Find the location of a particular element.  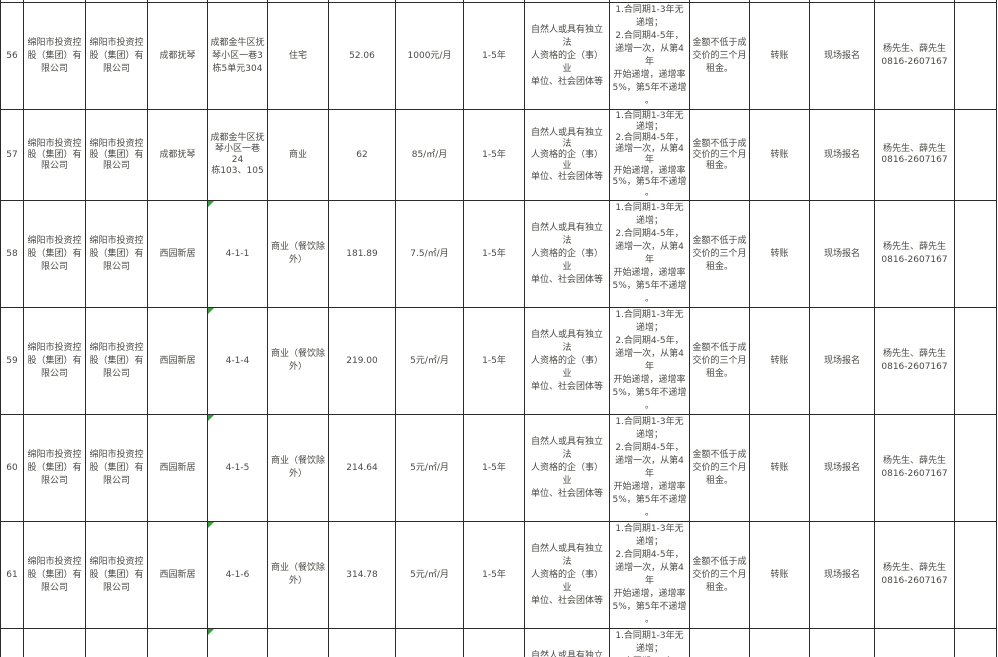

cell-address: 4-1-7 is located at coordinates (237, 642).